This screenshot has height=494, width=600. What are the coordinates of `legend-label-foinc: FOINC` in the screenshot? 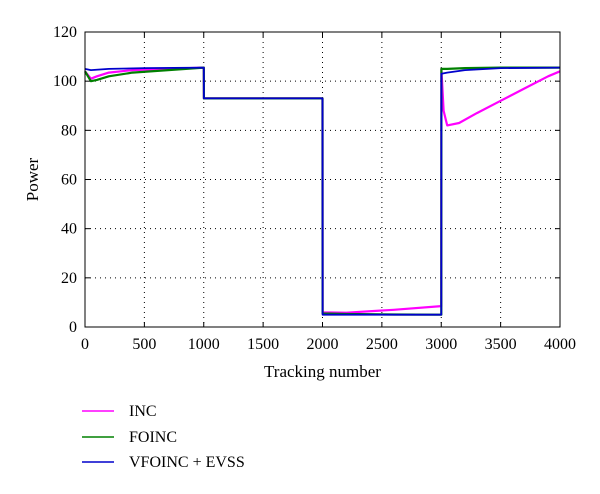 It's located at (153, 437).